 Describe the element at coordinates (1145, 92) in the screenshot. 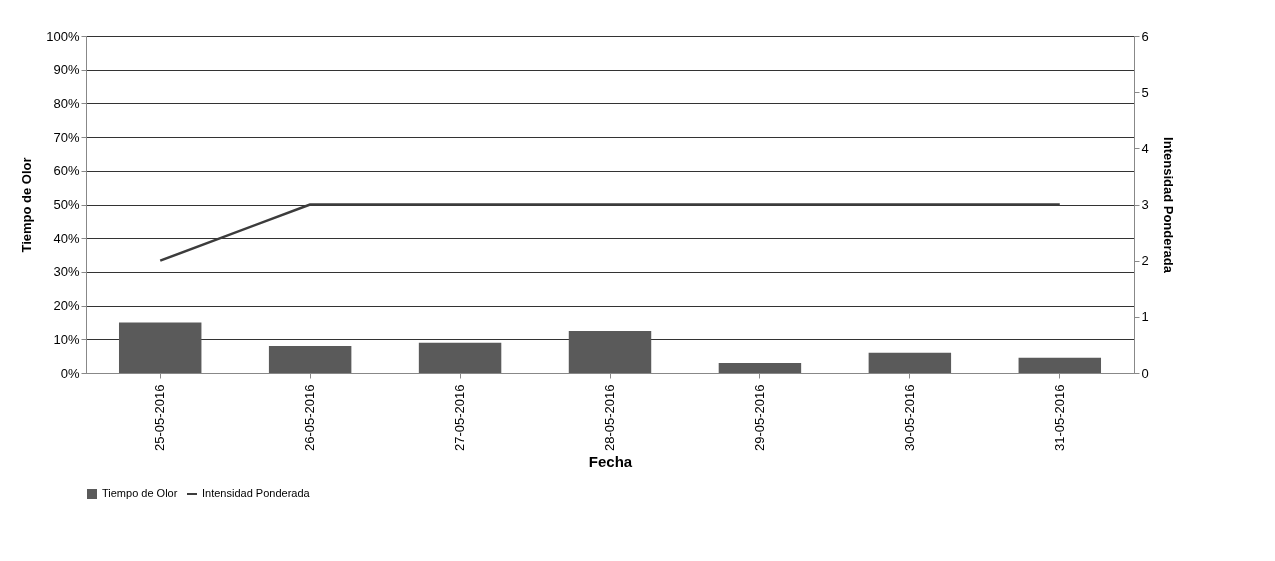

I see `y2-tick-label: 5` at that location.